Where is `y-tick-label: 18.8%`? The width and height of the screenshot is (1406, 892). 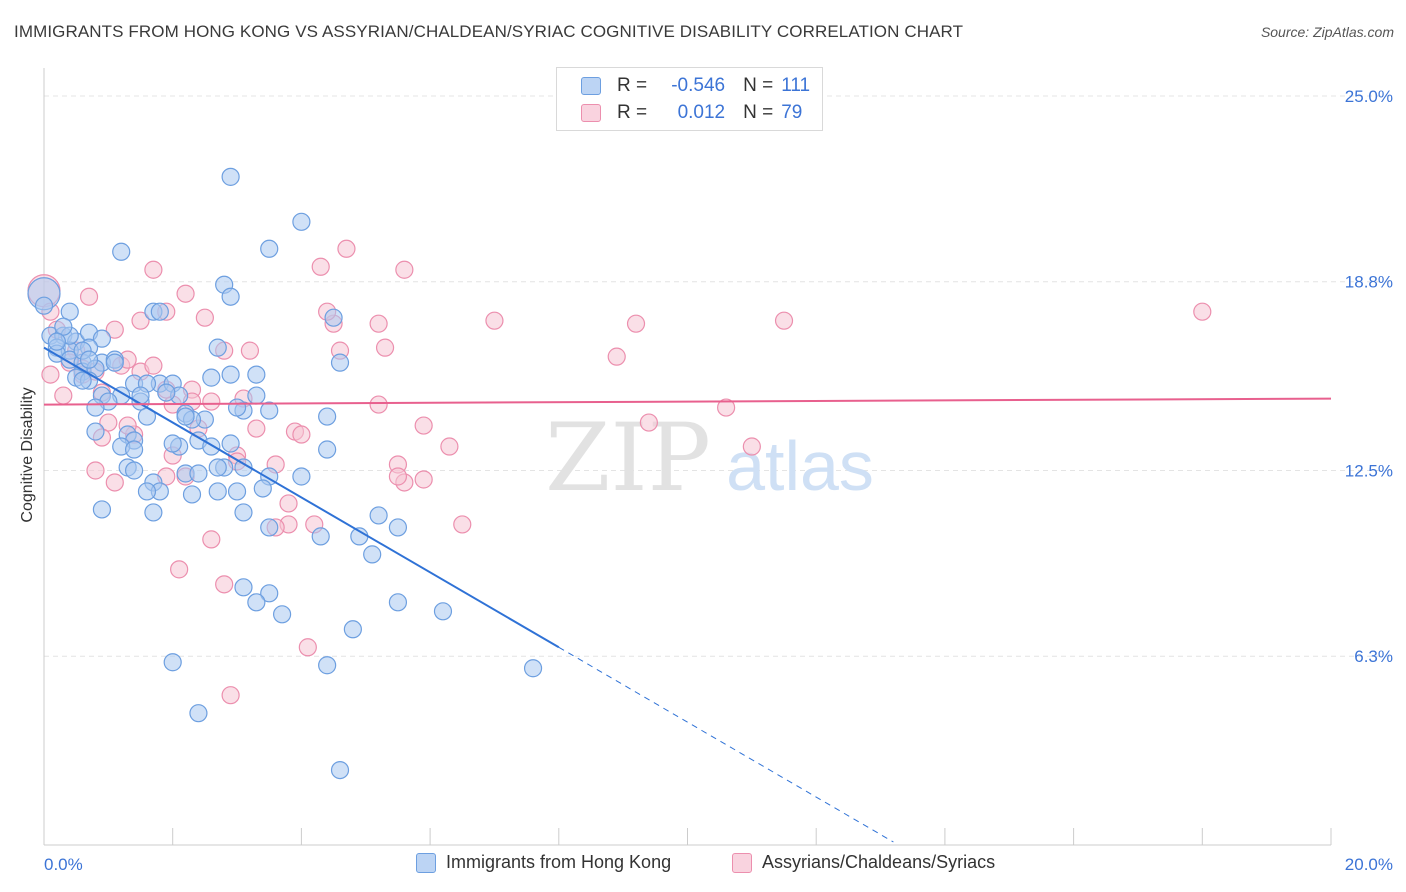 y-tick-label: 18.8% is located at coordinates (1369, 282).